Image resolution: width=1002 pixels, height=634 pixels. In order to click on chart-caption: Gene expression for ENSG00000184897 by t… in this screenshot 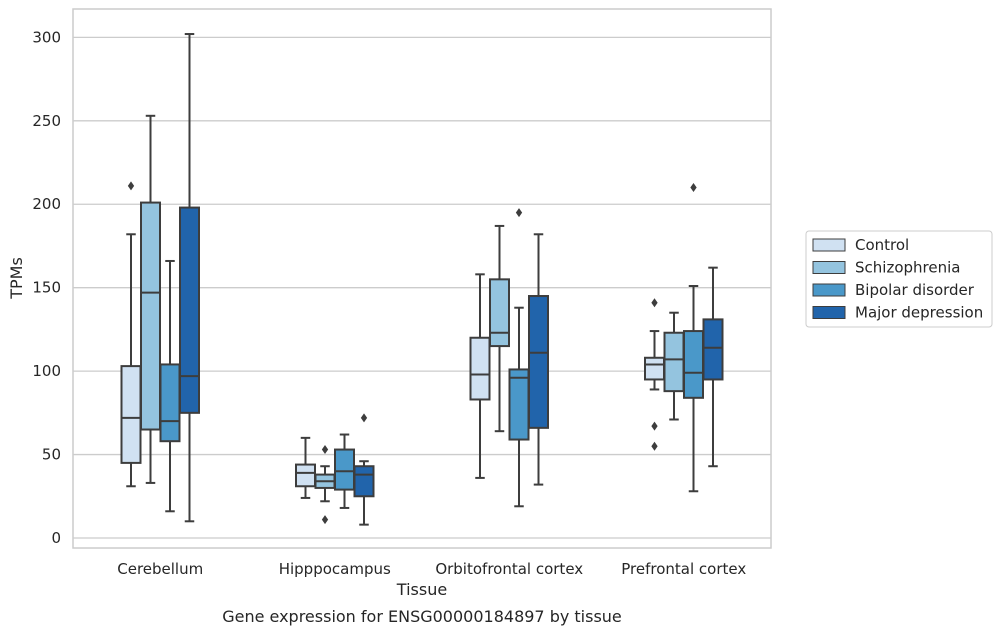, I will do `click(422, 616)`.